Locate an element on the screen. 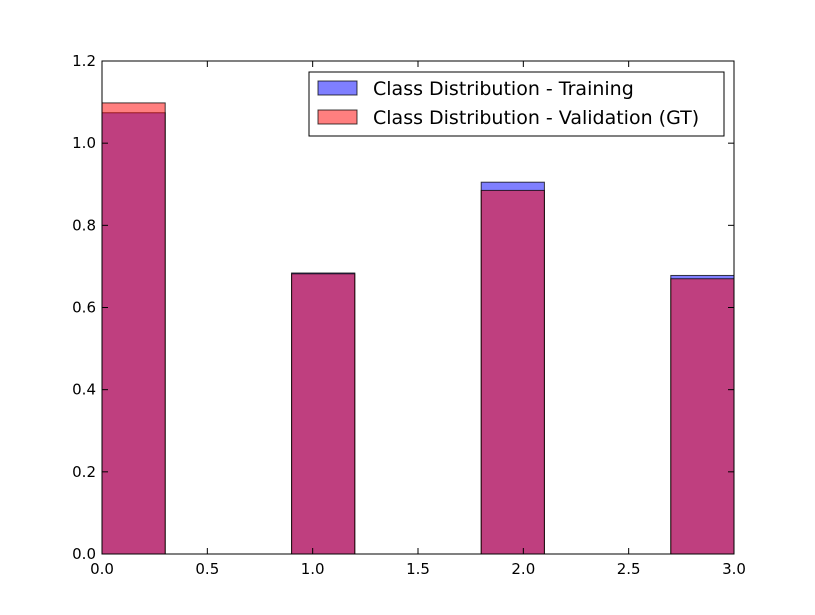 The width and height of the screenshot is (815, 615). x-tick-label: 3.0 is located at coordinates (734, 569).